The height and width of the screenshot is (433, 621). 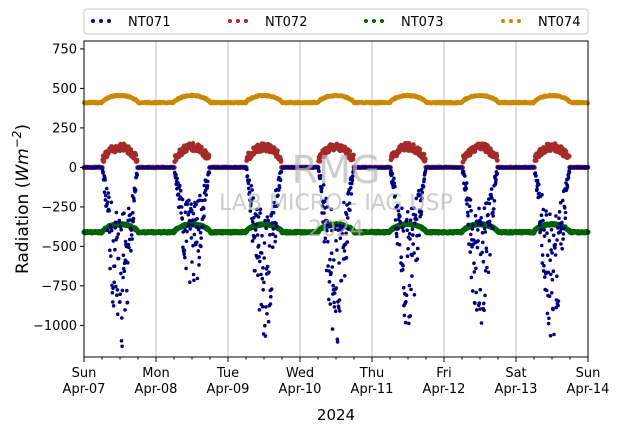 What do you see at coordinates (64, 49) in the screenshot?
I see `y-tick-label: 750` at bounding box center [64, 49].